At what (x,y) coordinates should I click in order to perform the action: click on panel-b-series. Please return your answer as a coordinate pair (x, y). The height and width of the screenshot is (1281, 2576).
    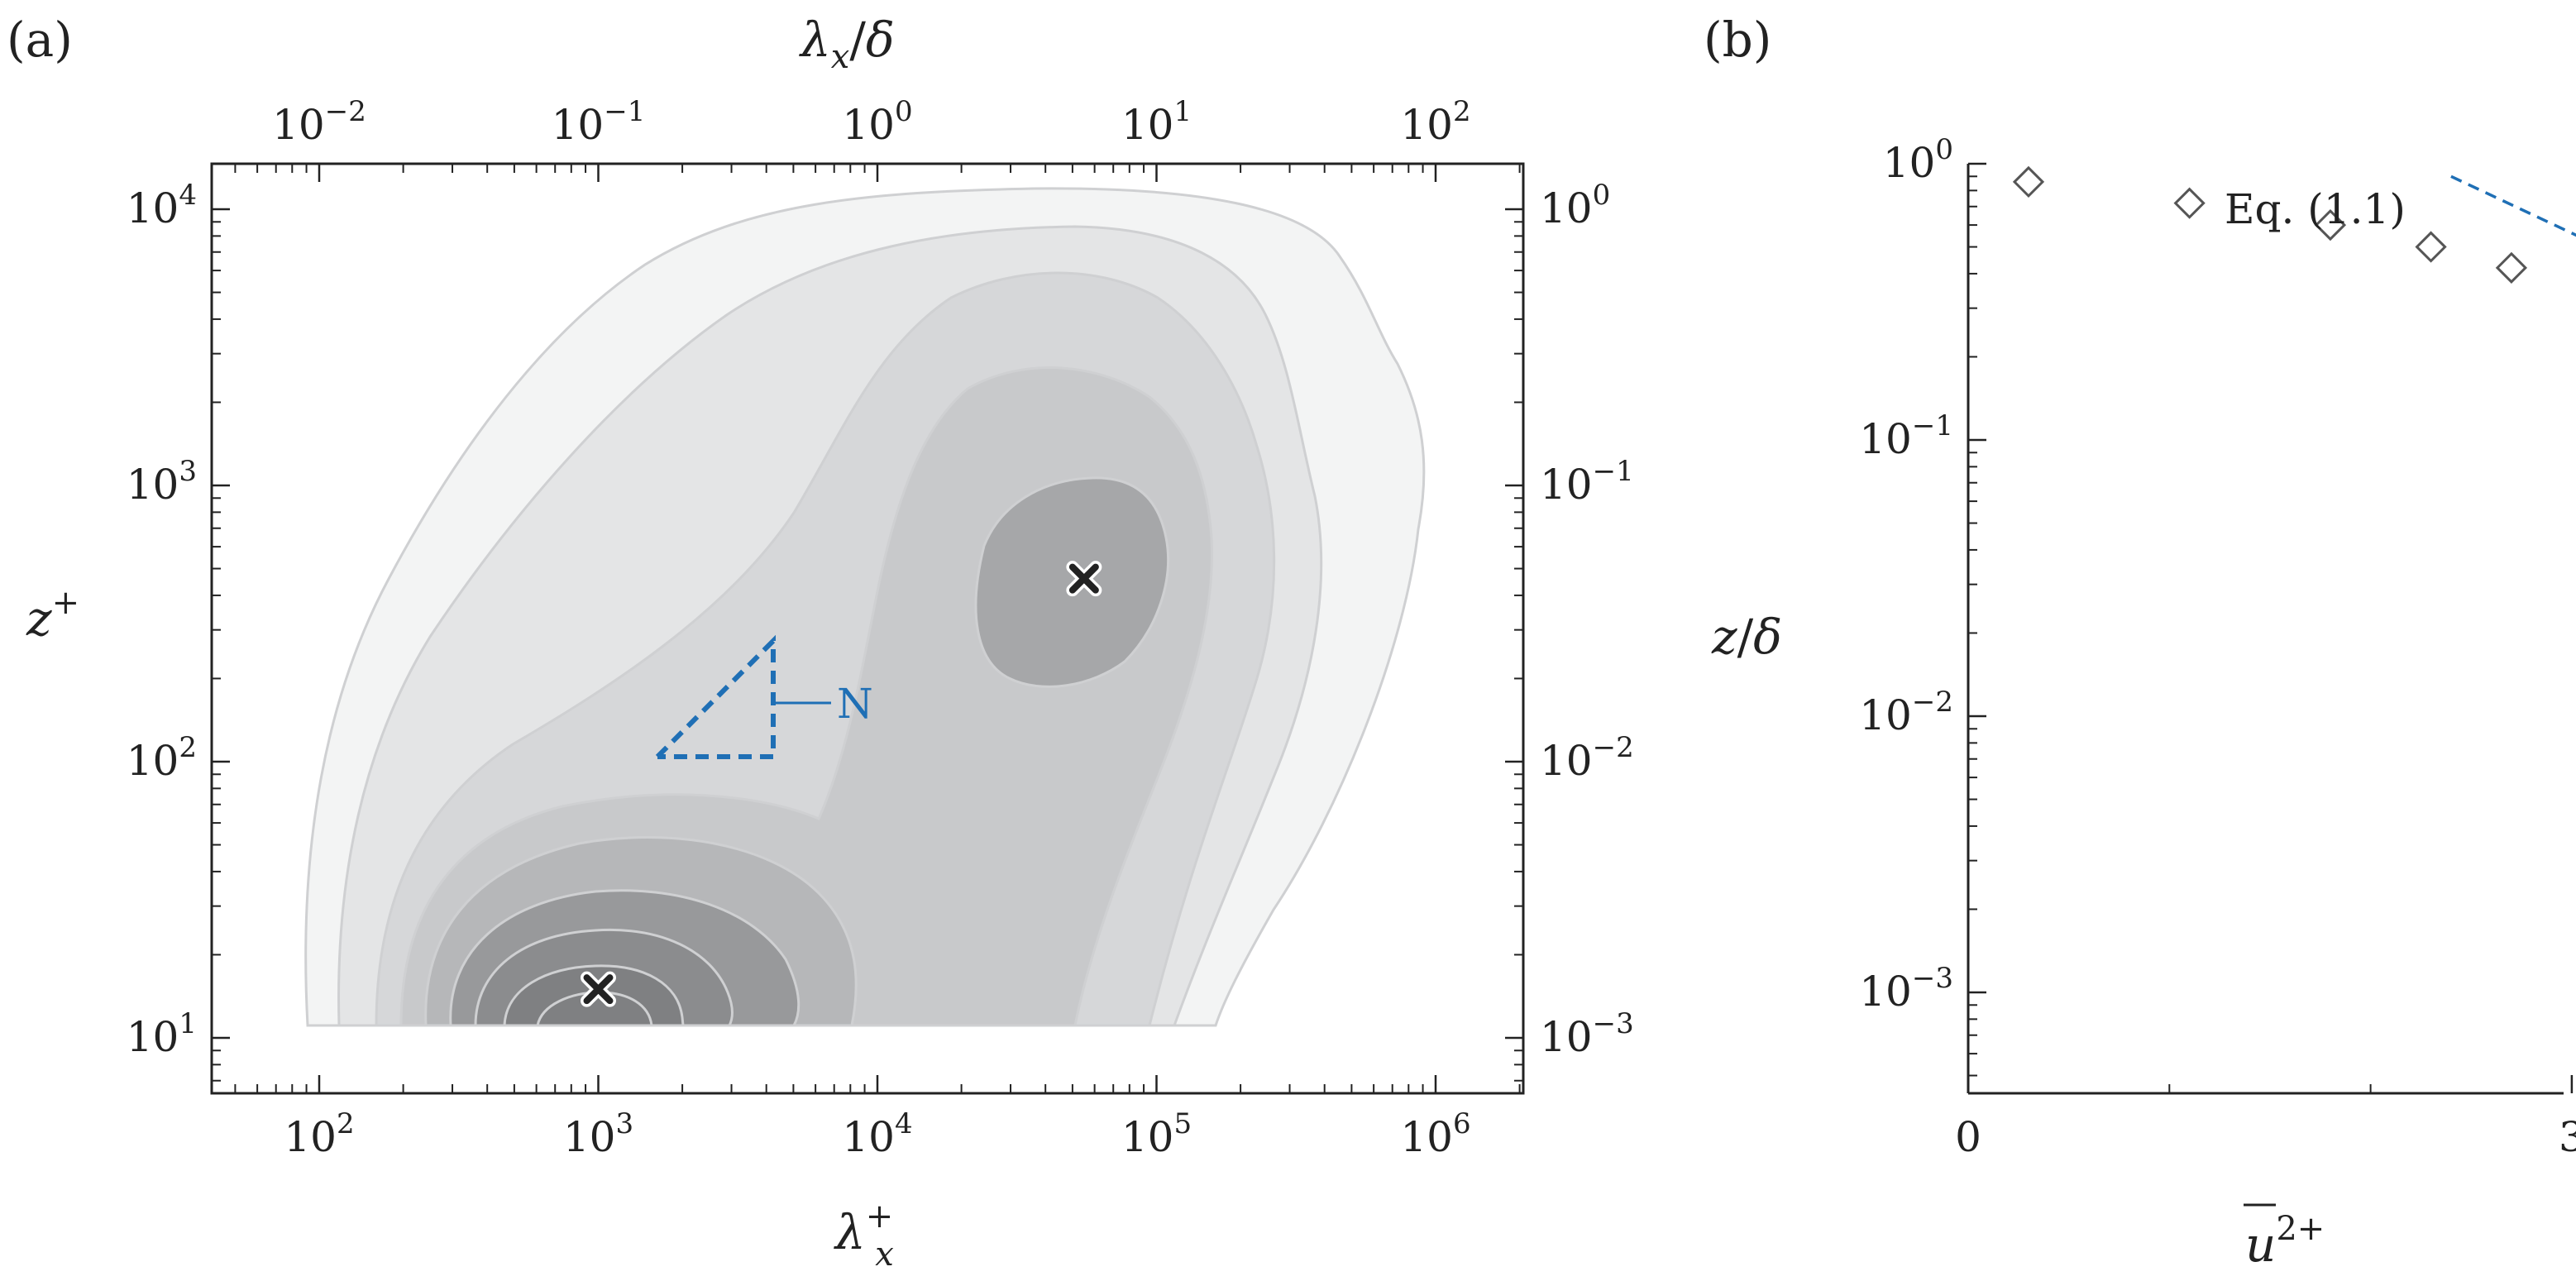
    Looking at the image, I should click on (2294, 224).